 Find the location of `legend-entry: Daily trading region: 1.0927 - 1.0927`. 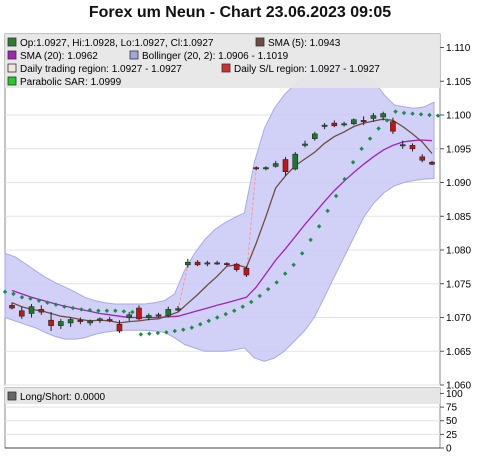

legend-entry: Daily trading region: 1.0927 - 1.0927 is located at coordinates (101, 69).